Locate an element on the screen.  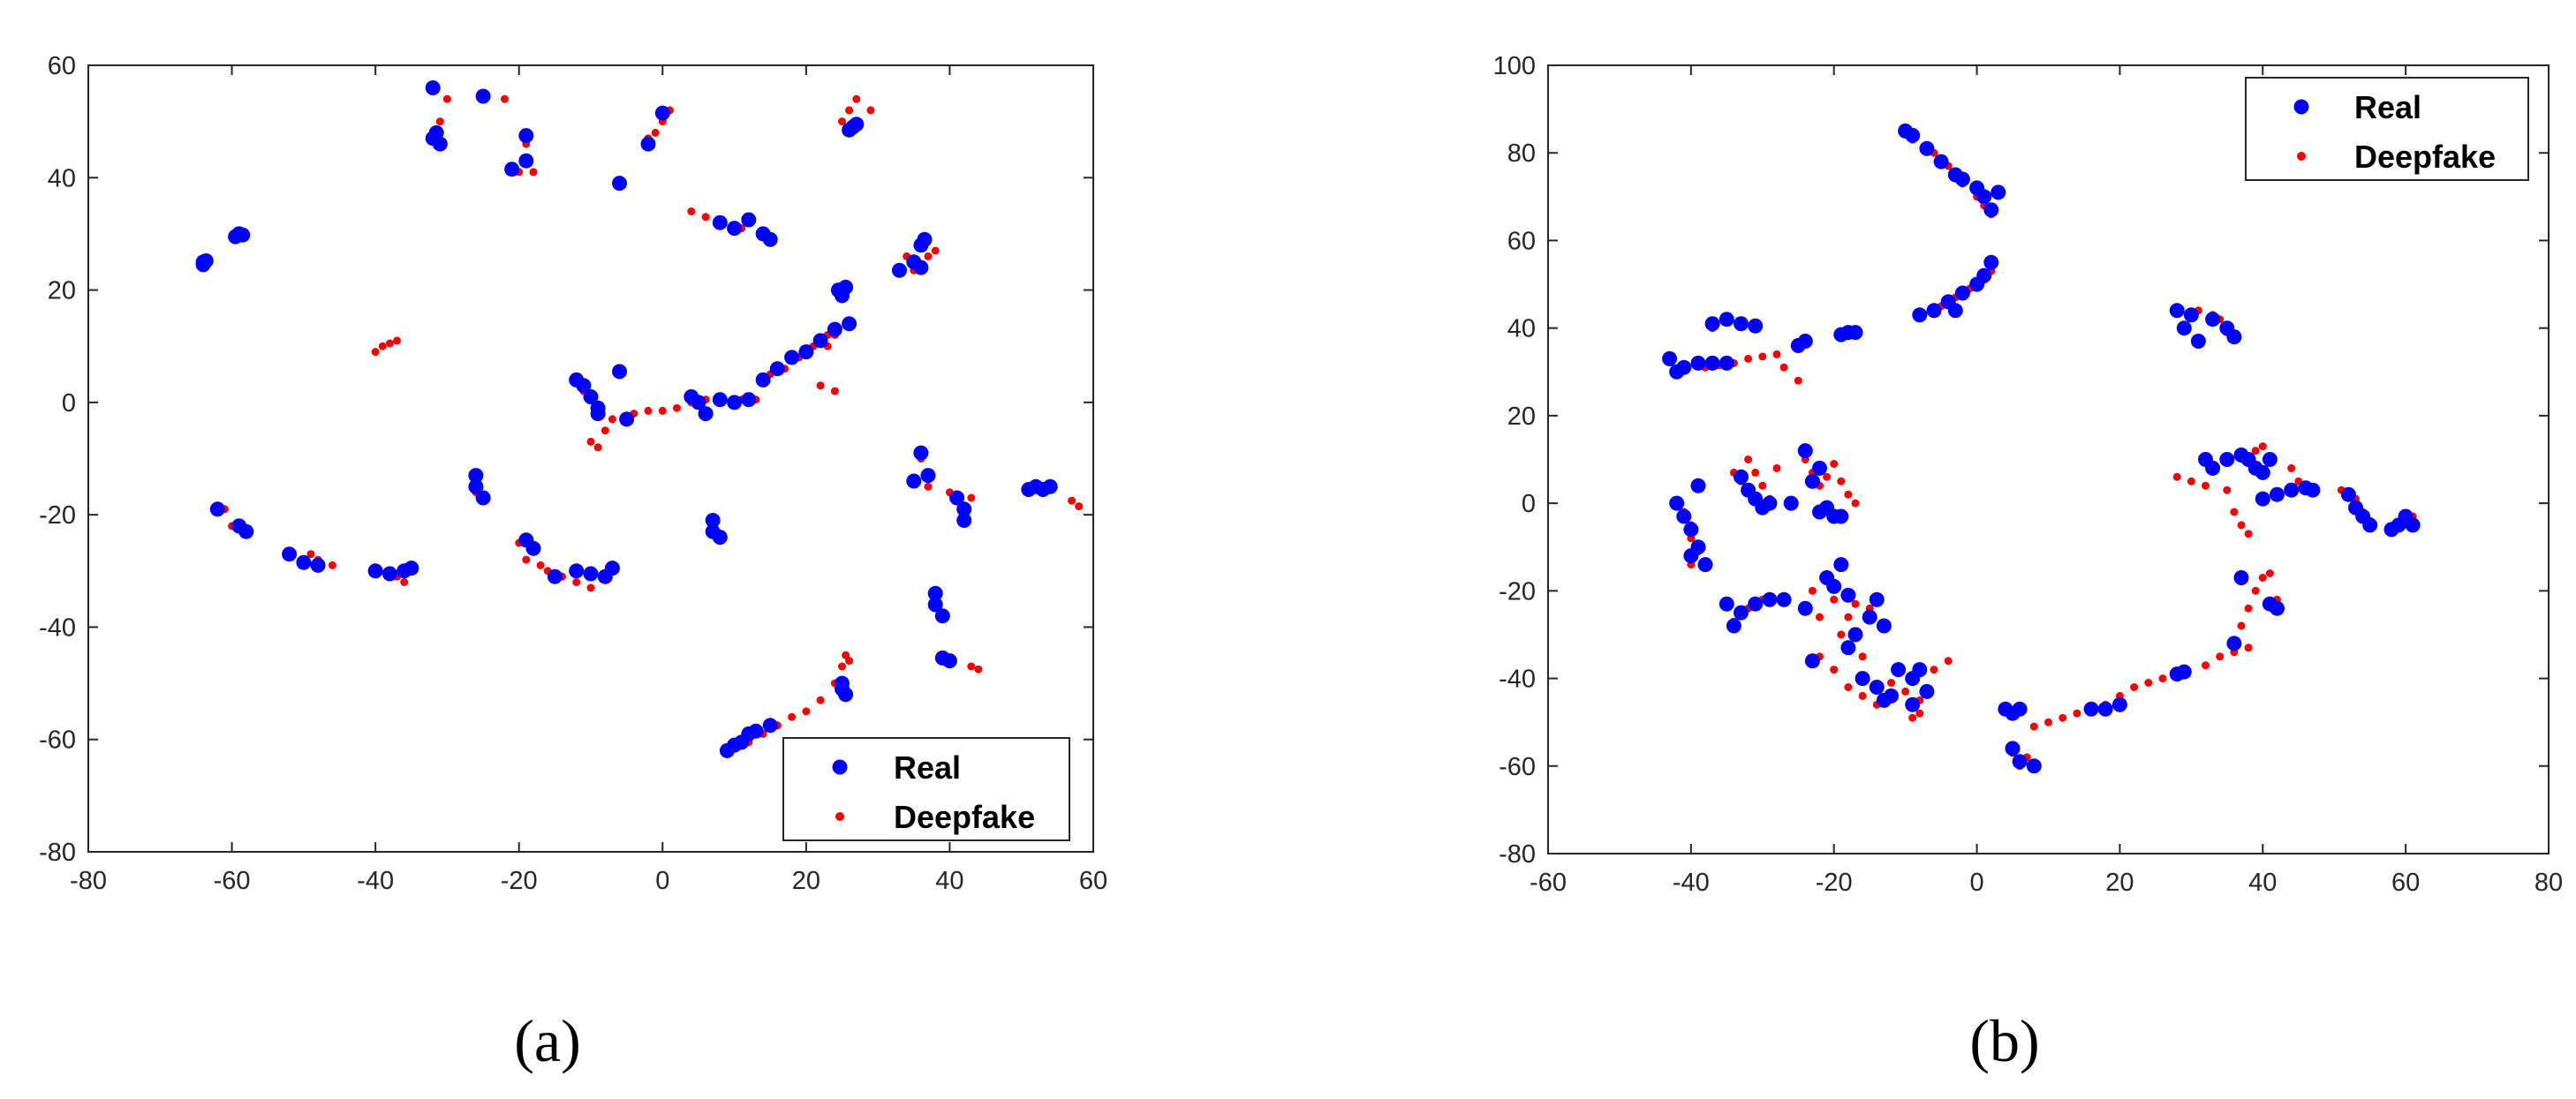
x-tick-label: 80 is located at coordinates (2548, 883).